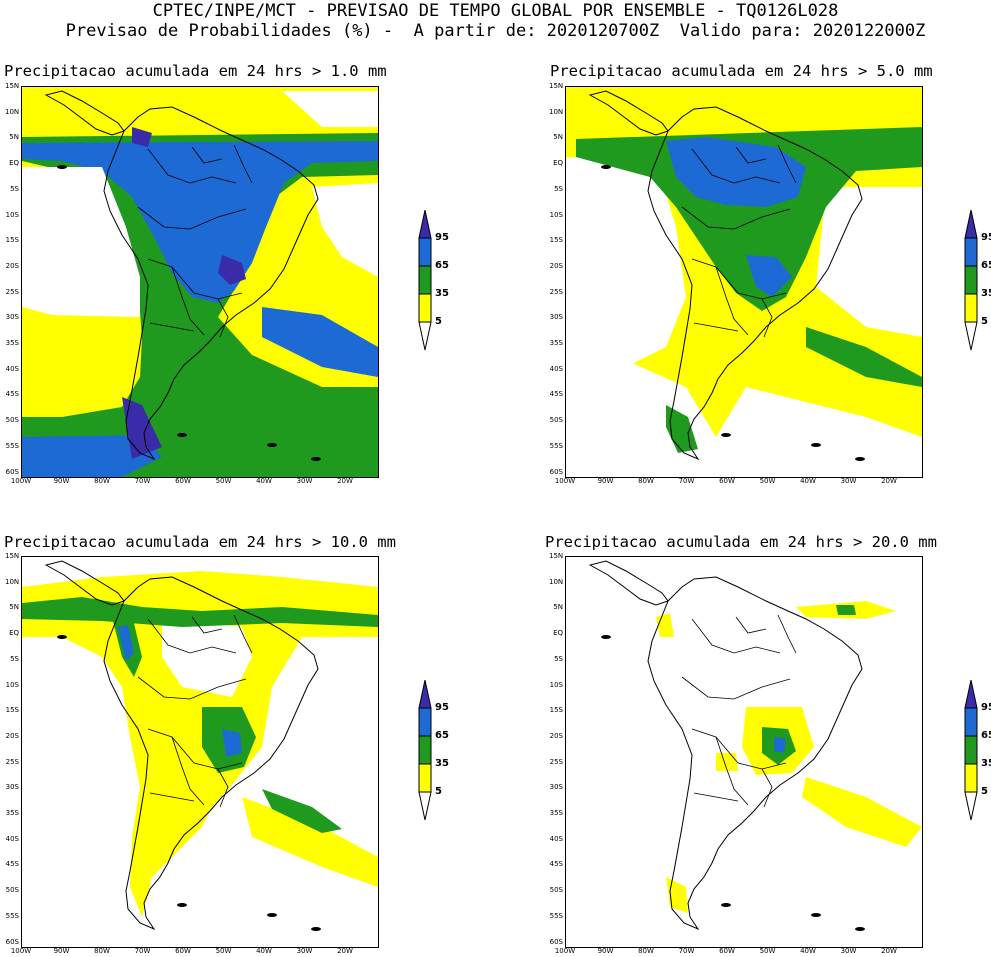 This screenshot has height=957, width=991. What do you see at coordinates (556, 445) in the screenshot?
I see `latitude-label: 55S` at bounding box center [556, 445].